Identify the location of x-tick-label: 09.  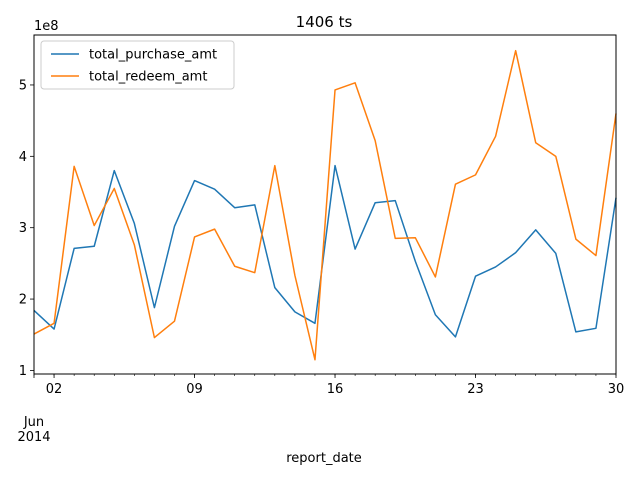
(194, 389).